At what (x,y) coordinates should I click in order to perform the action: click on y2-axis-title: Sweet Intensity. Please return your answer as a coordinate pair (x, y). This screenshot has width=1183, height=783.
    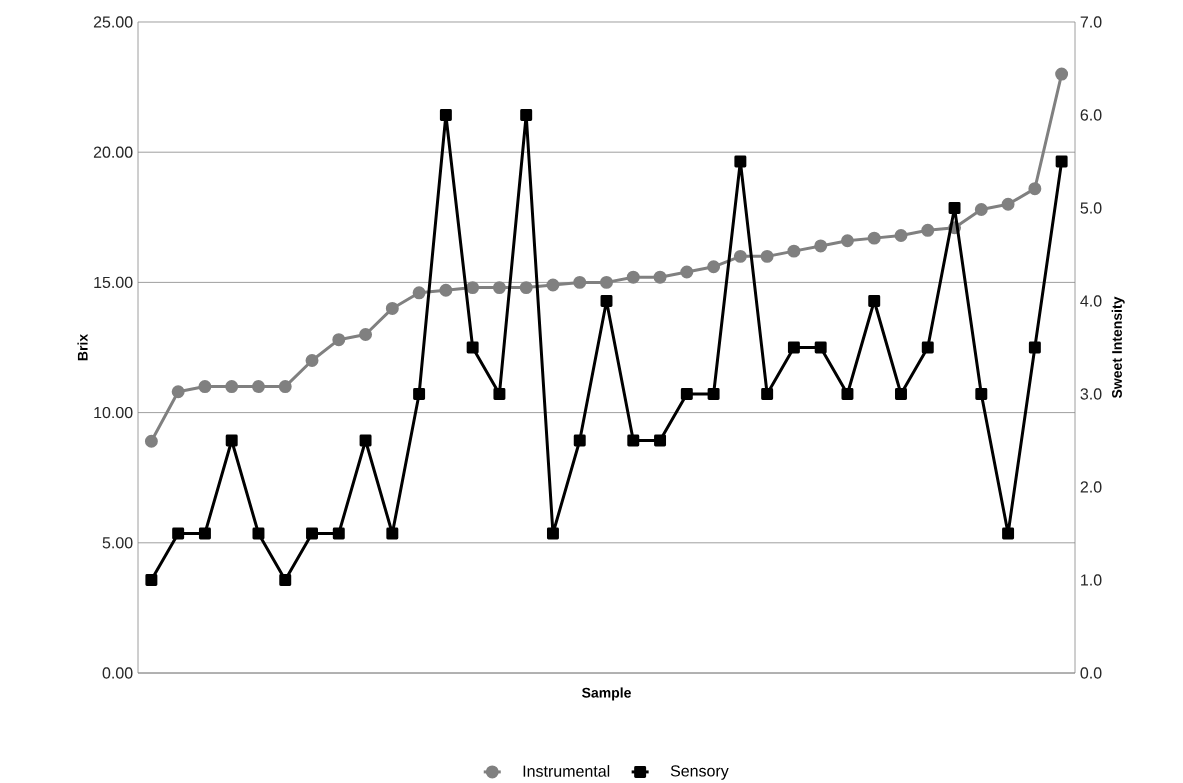
    Looking at the image, I should click on (1118, 347).